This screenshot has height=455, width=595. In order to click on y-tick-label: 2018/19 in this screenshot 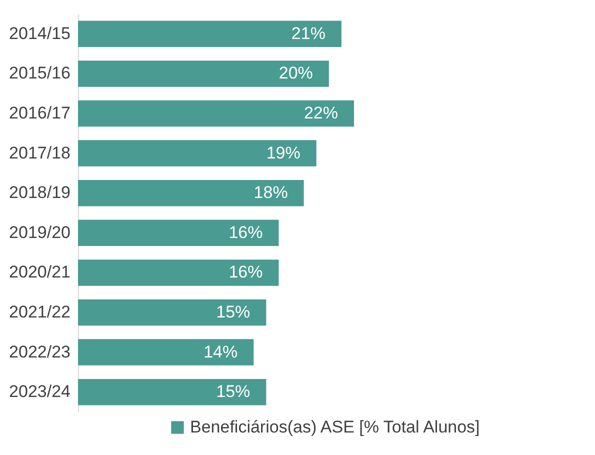, I will do `click(39, 192)`.